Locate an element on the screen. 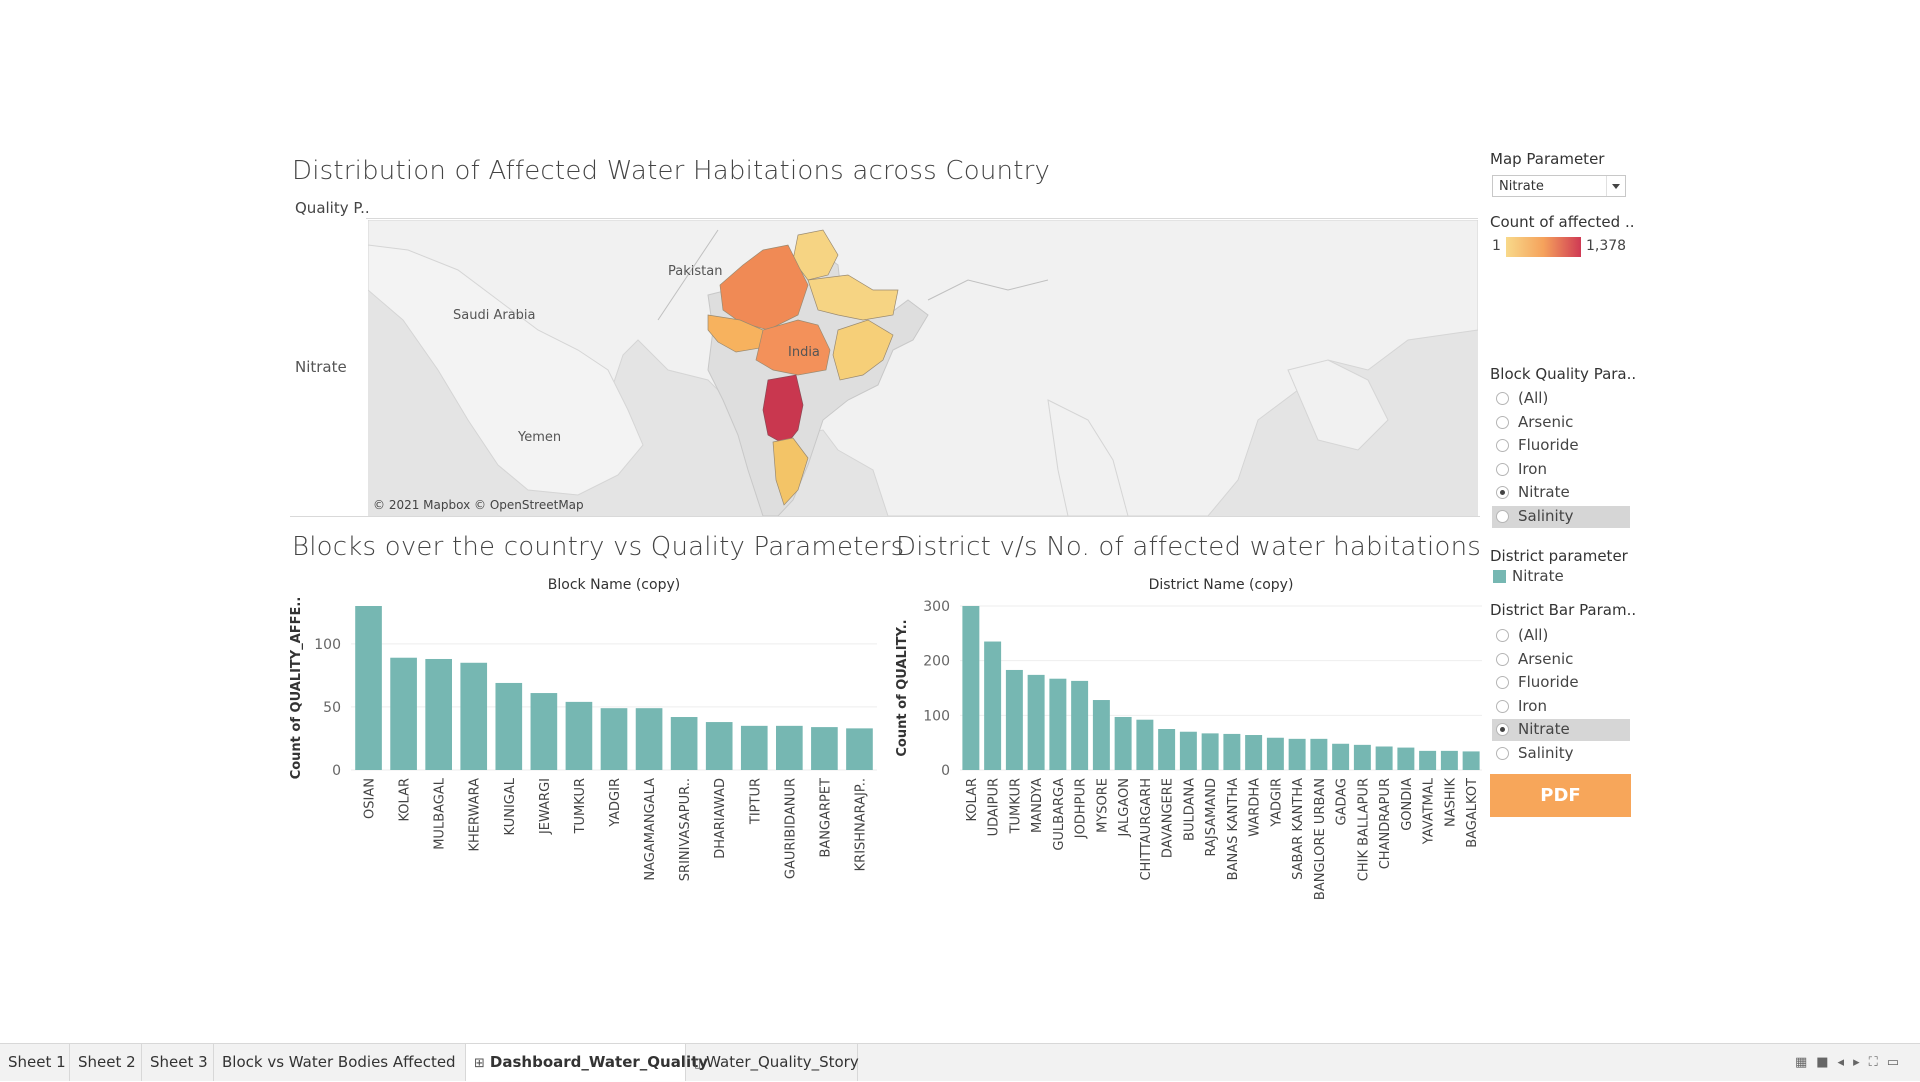  district-bar-option-nitrate: Nitrate is located at coordinates (1561, 730).